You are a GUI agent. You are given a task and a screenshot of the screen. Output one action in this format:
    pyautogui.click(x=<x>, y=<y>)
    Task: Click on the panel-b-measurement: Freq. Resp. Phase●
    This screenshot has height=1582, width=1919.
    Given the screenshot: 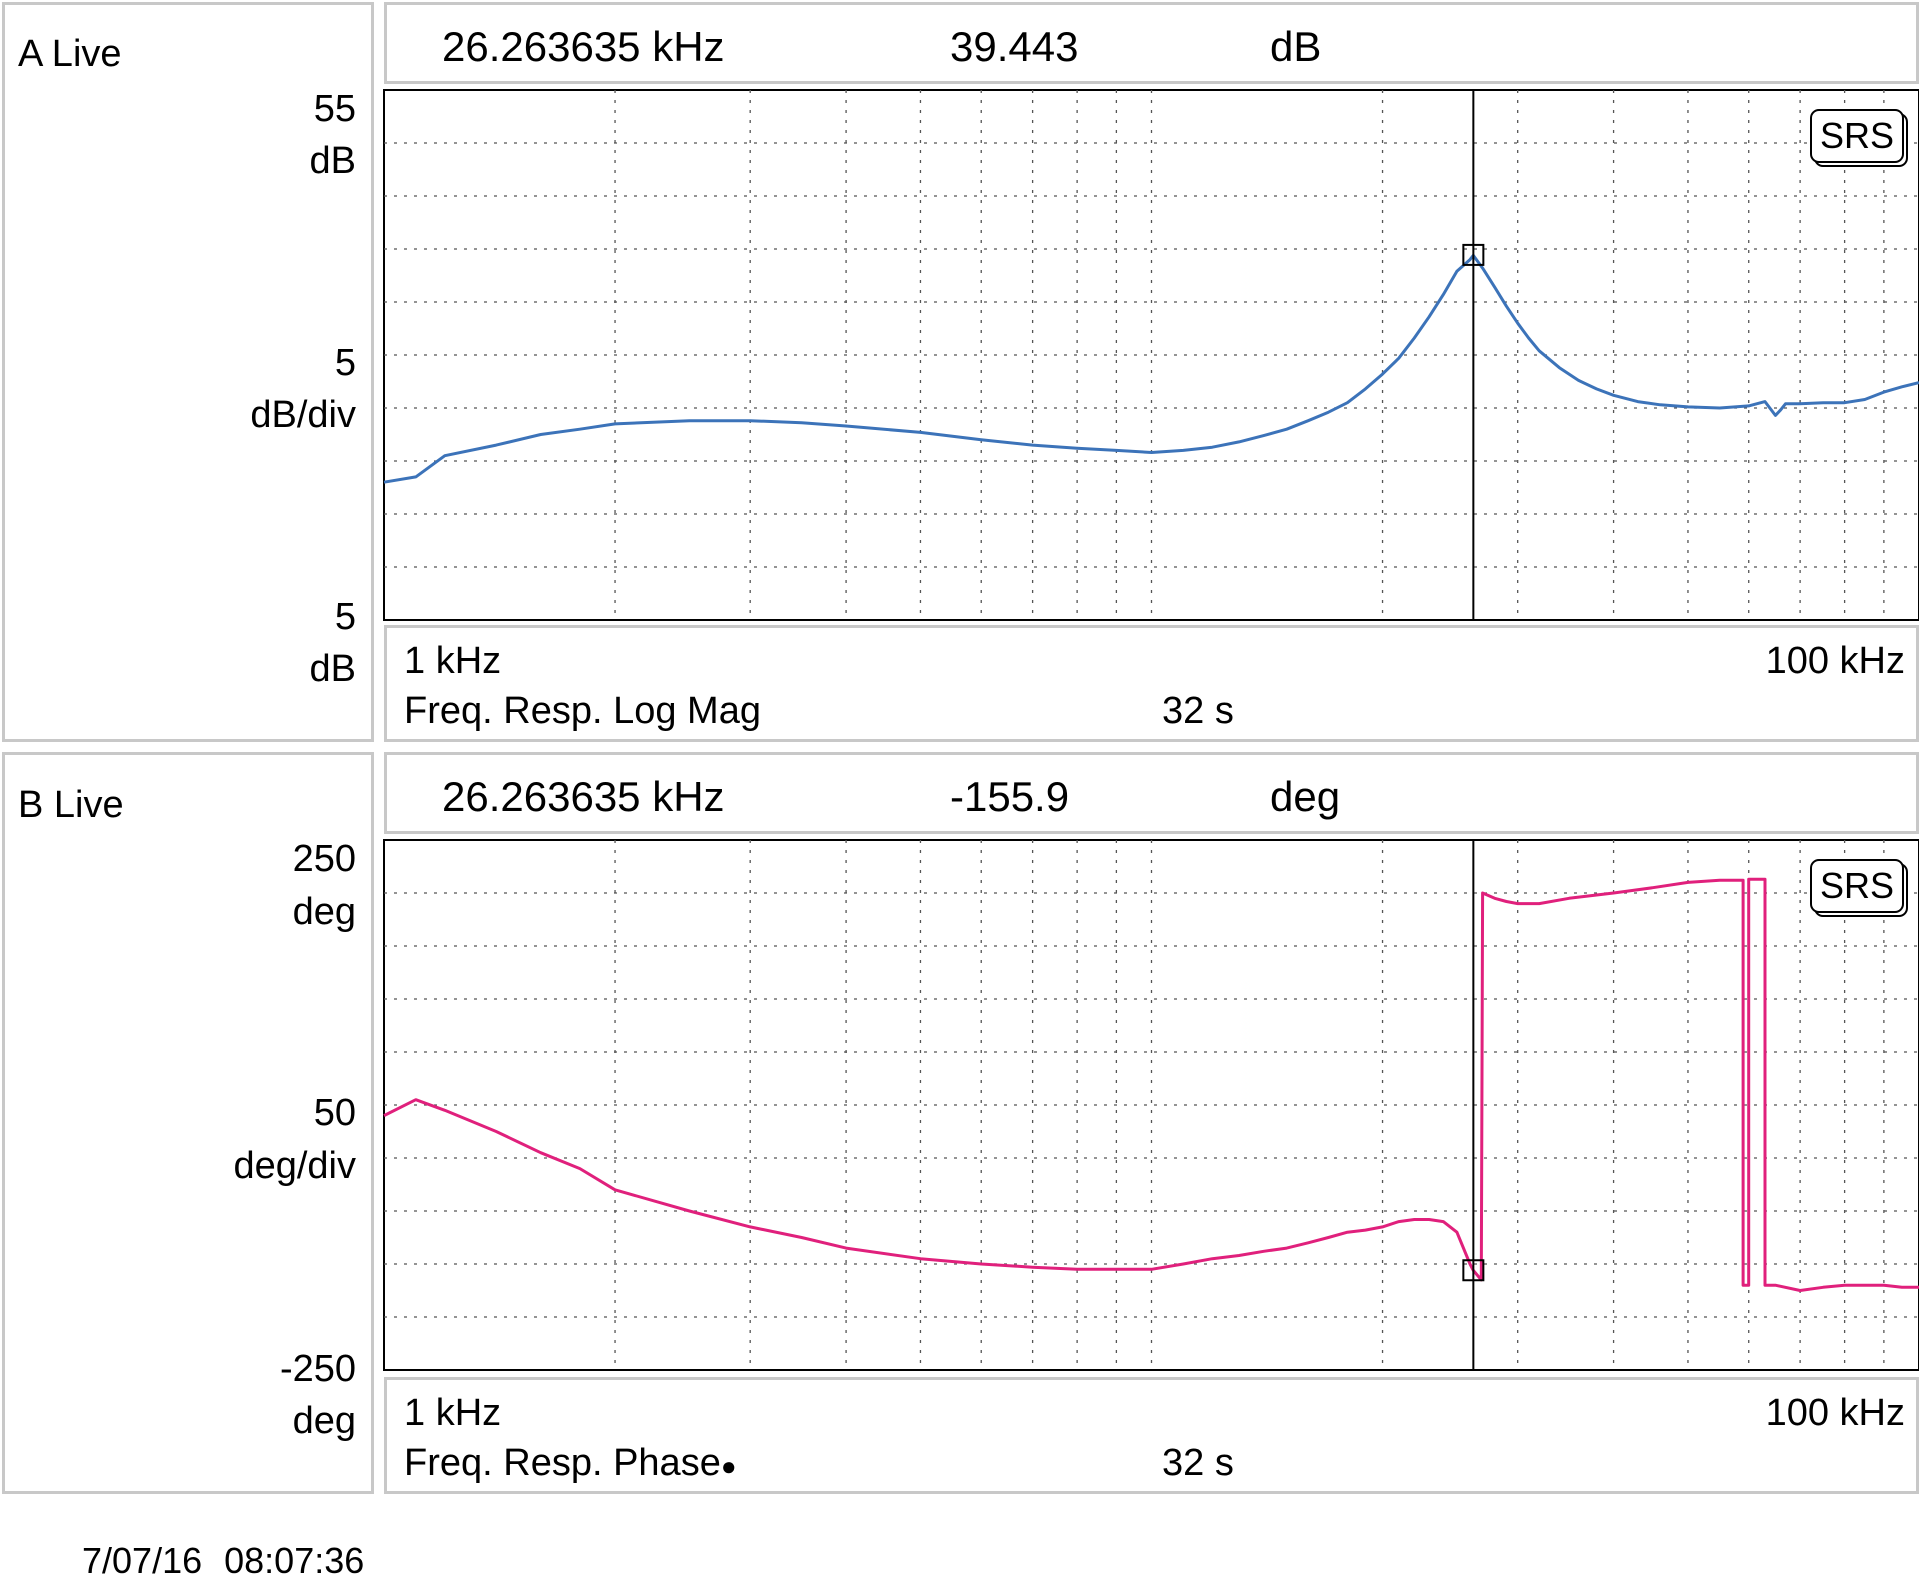 What is the action you would take?
    pyautogui.click(x=570, y=1463)
    